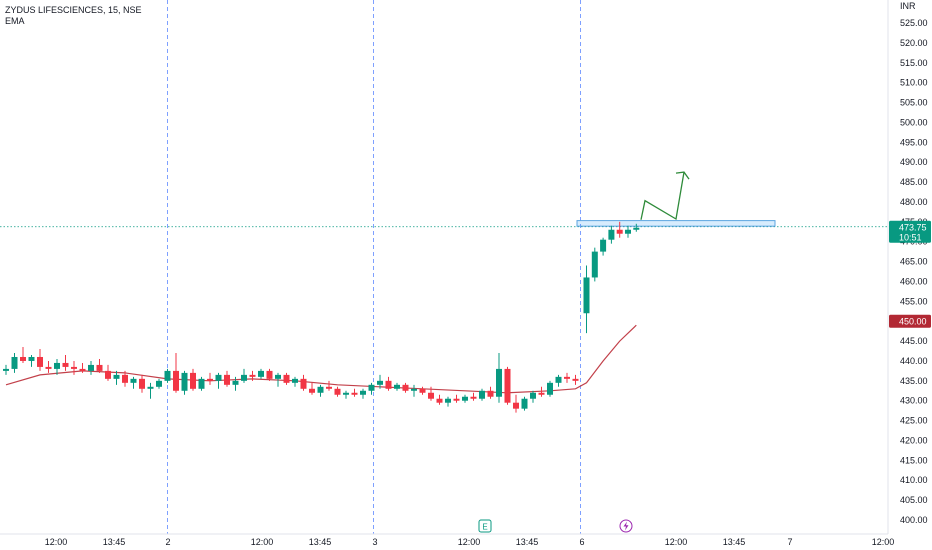  What do you see at coordinates (321, 359) in the screenshot?
I see `ema-path` at bounding box center [321, 359].